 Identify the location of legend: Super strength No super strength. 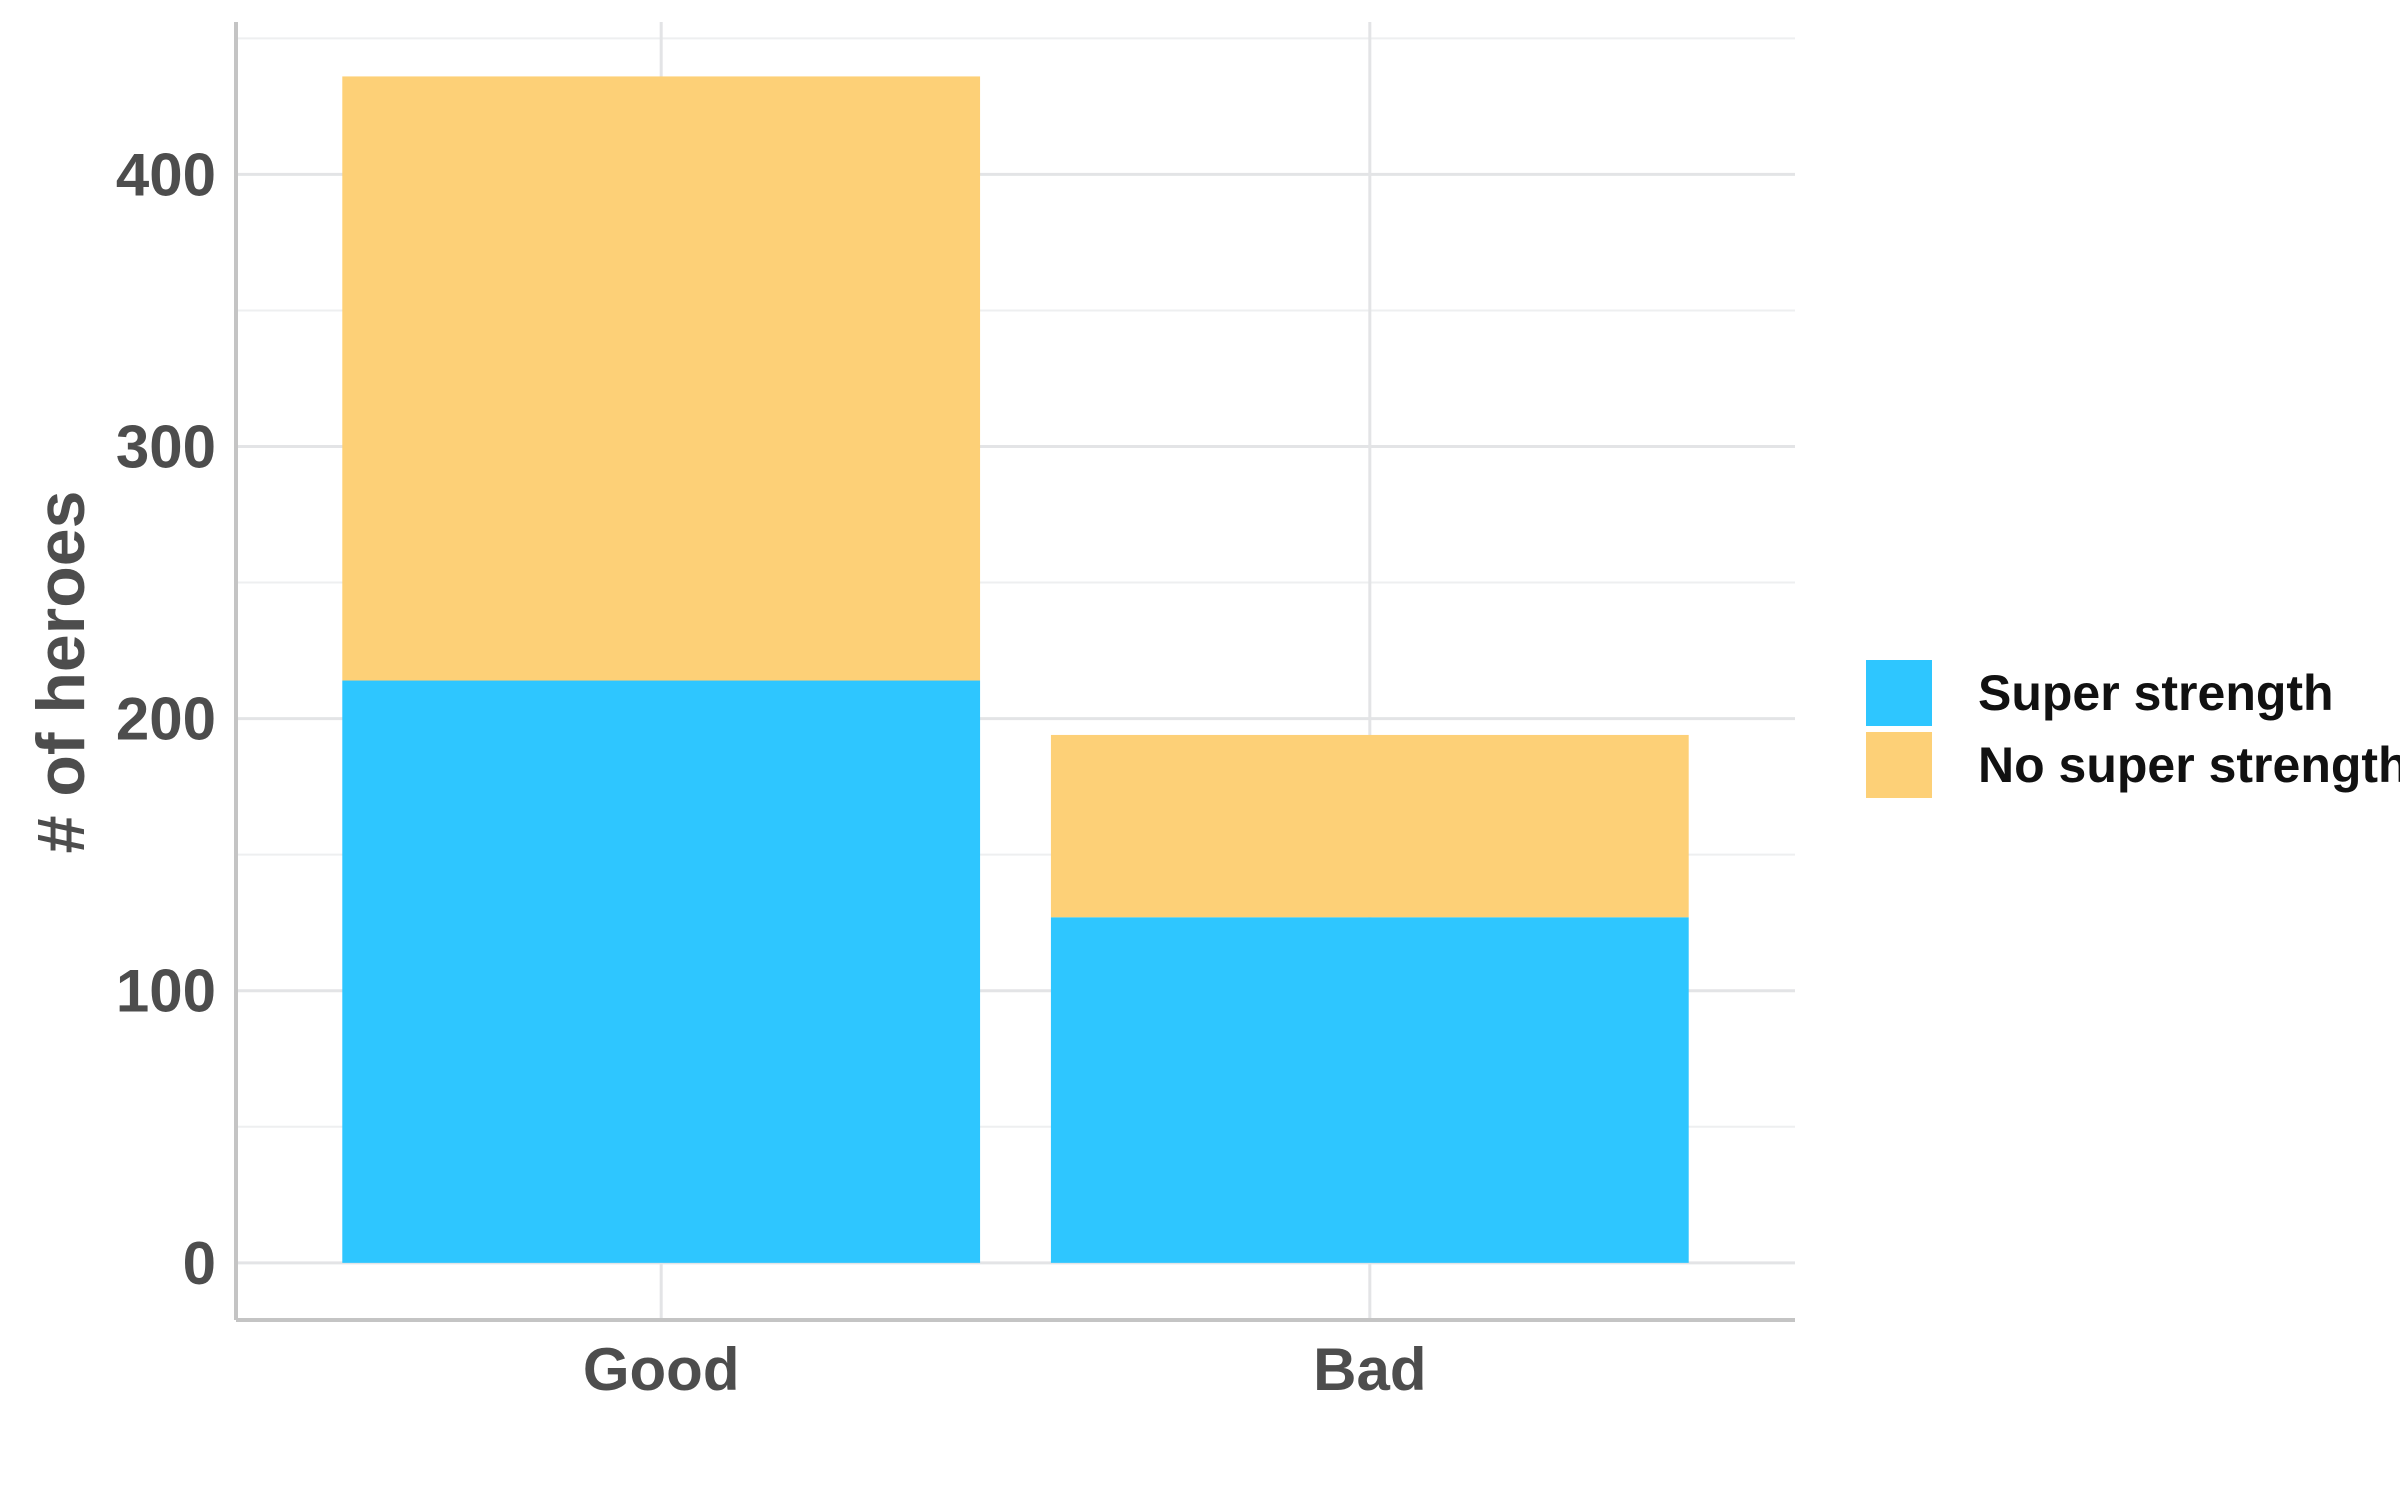
(2133, 729).